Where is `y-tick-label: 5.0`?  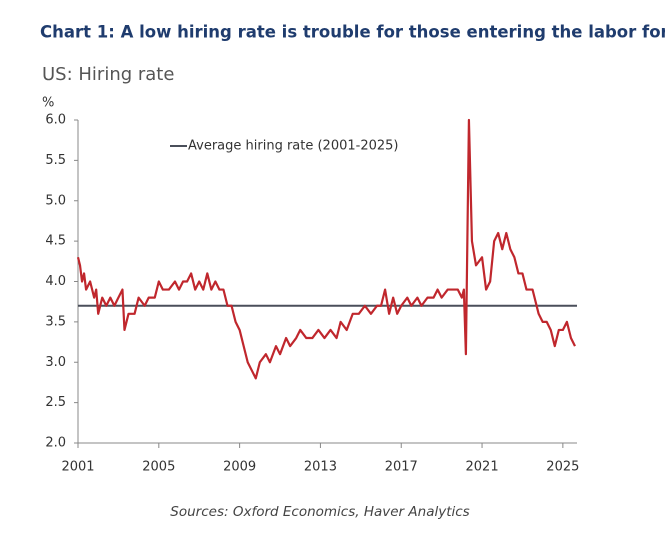 y-tick-label: 5.0 is located at coordinates (55, 200).